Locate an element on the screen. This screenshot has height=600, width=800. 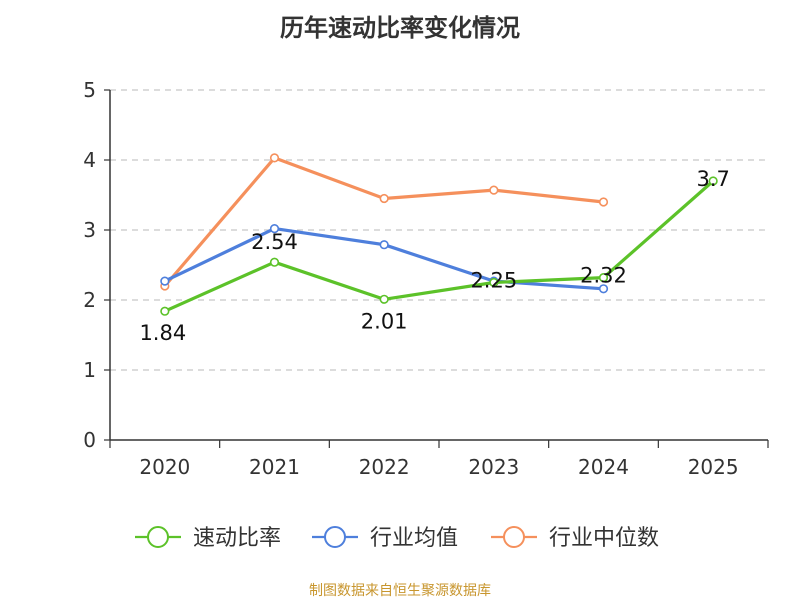
legend-label: 行业中位数 is located at coordinates (604, 538).